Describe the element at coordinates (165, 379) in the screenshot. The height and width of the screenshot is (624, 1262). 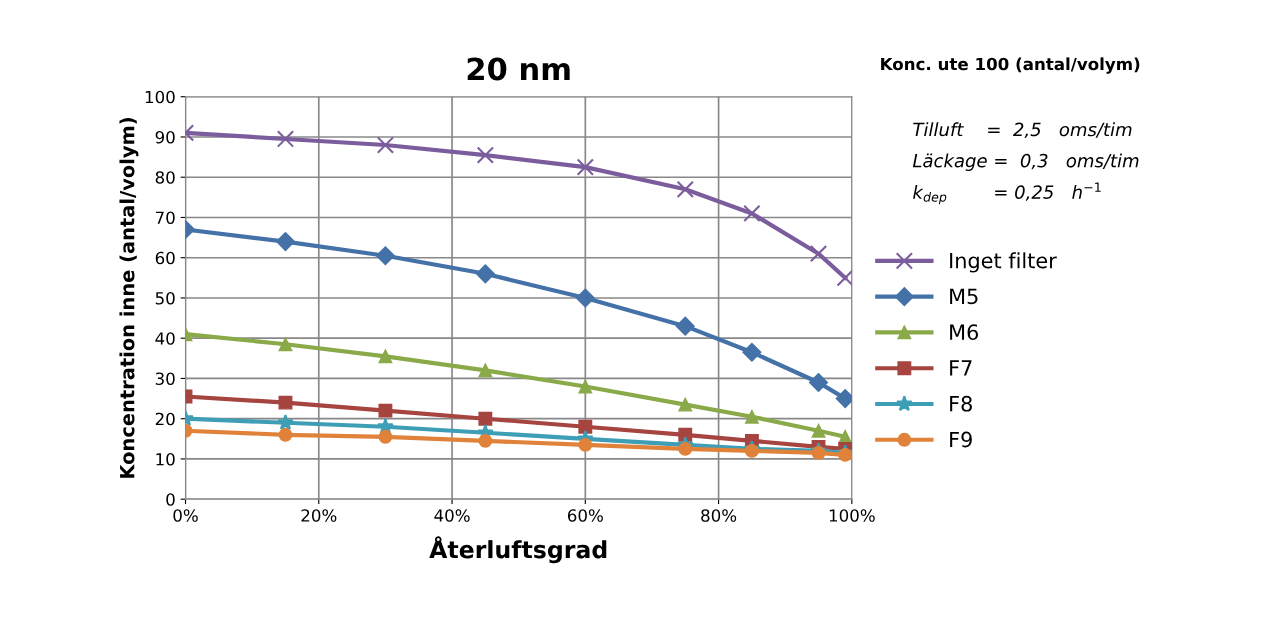
I see `y-tick-label: 30` at that location.